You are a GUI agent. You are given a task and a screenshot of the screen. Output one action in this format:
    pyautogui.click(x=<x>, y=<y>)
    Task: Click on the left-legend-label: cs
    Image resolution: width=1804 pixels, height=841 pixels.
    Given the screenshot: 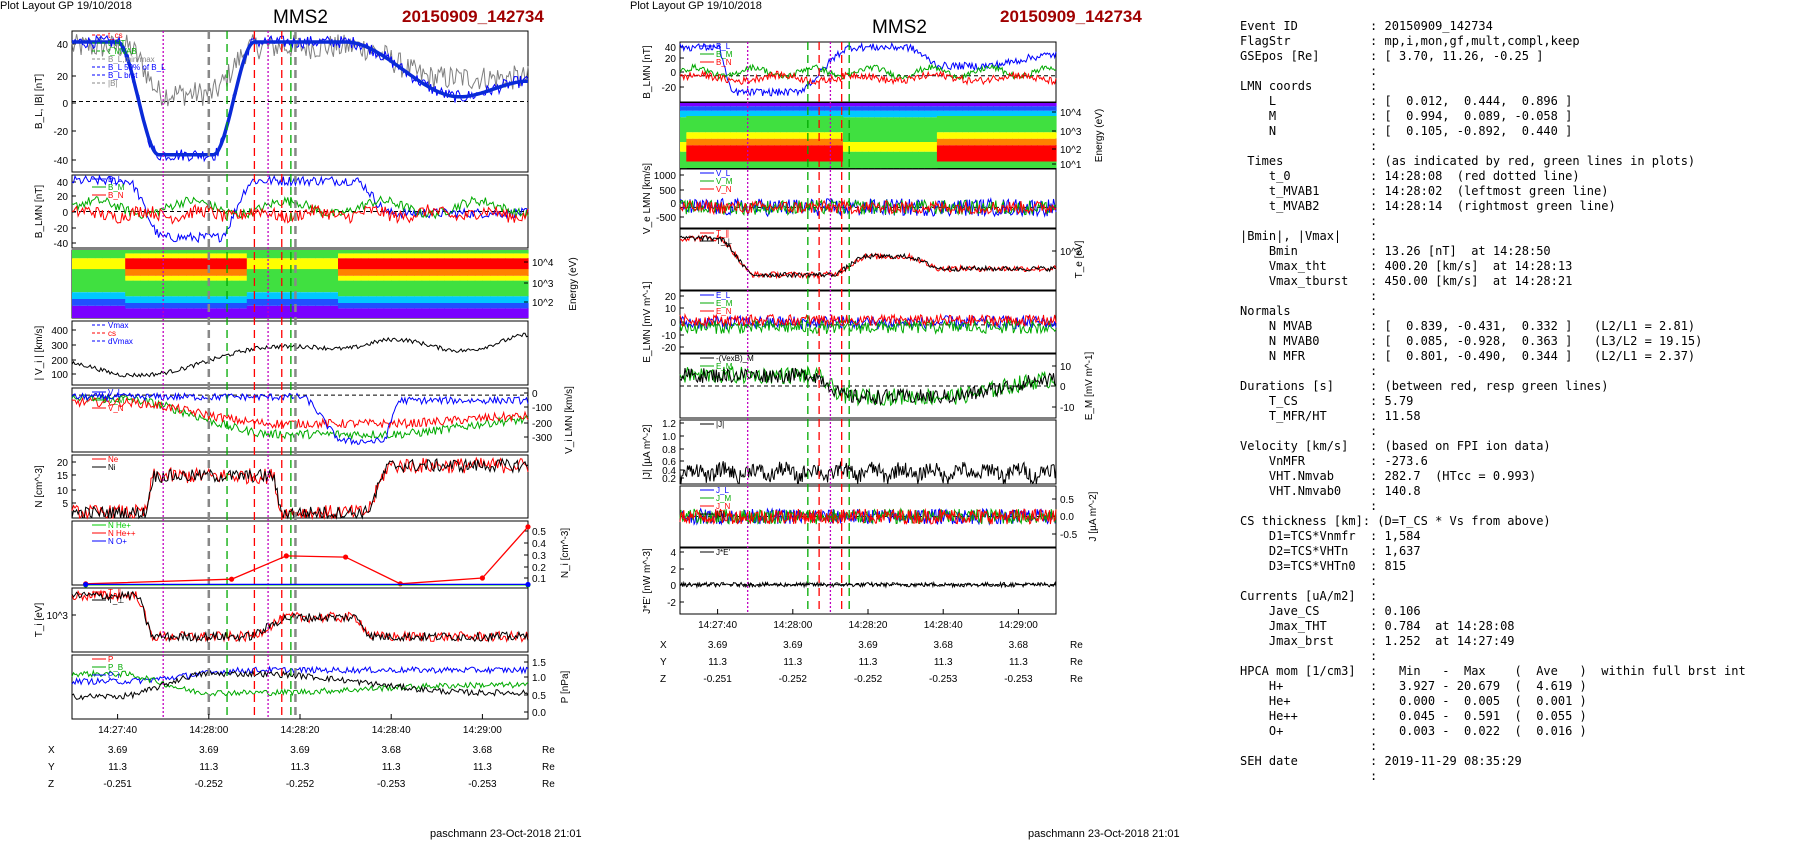 What is the action you would take?
    pyautogui.click(x=112, y=333)
    